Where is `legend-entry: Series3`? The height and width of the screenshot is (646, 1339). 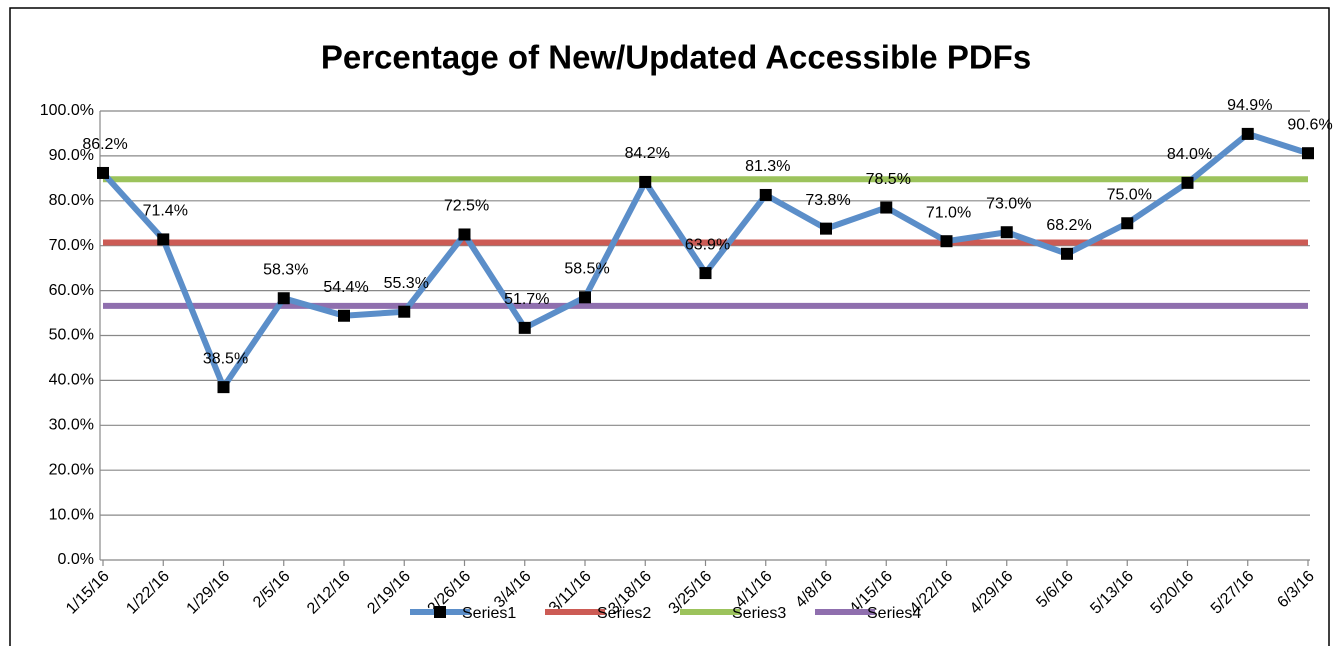
legend-entry: Series3 is located at coordinates (733, 613).